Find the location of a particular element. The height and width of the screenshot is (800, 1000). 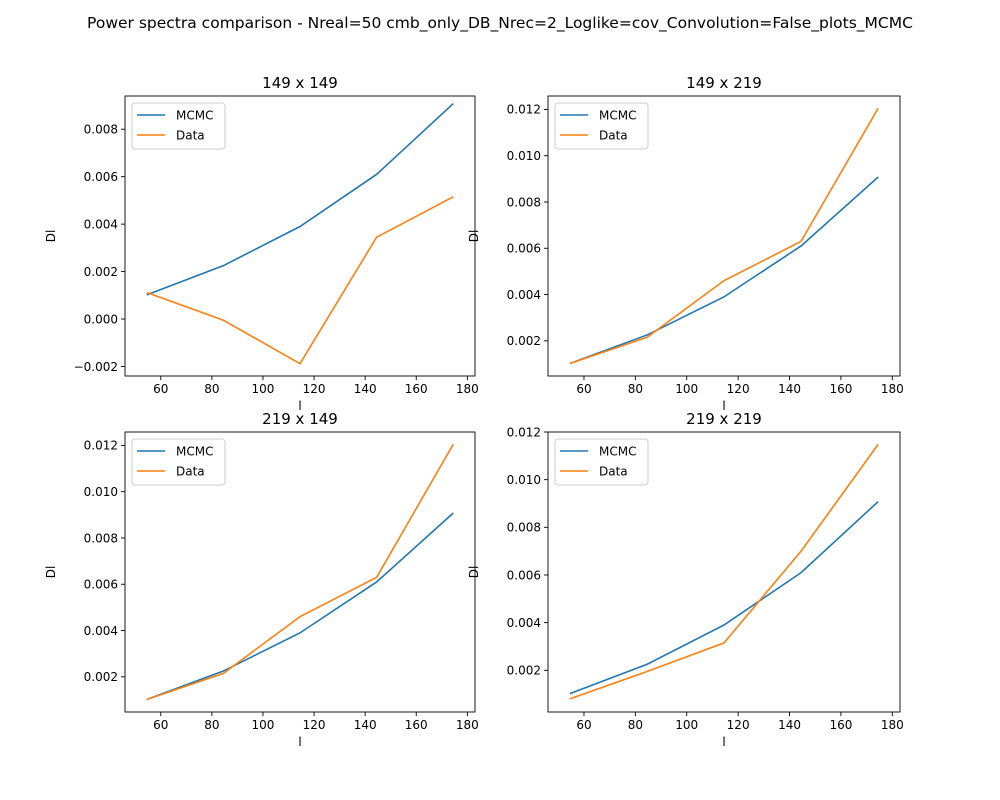

subplot-title: 219 x 219 is located at coordinates (724, 419).